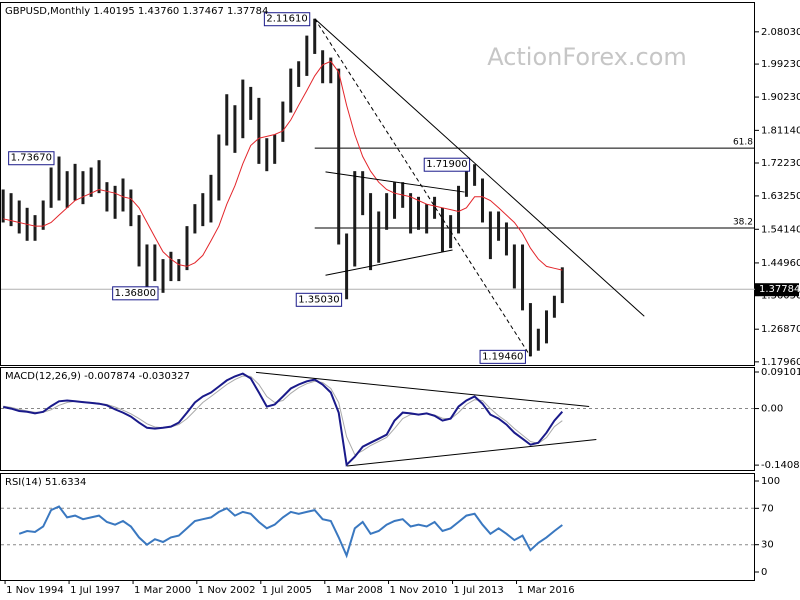 The width and height of the screenshot is (800, 600). Describe the element at coordinates (780, 130) in the screenshot. I see `y-tick-label: 1.81140` at that location.